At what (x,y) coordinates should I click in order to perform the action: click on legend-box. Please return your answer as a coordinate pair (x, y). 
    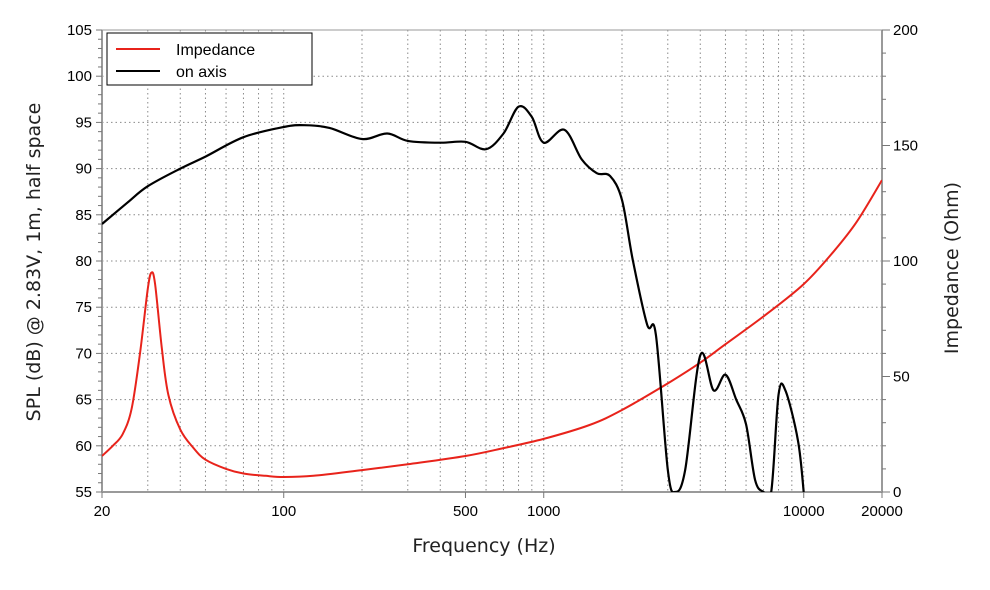
    Looking at the image, I should click on (209, 59).